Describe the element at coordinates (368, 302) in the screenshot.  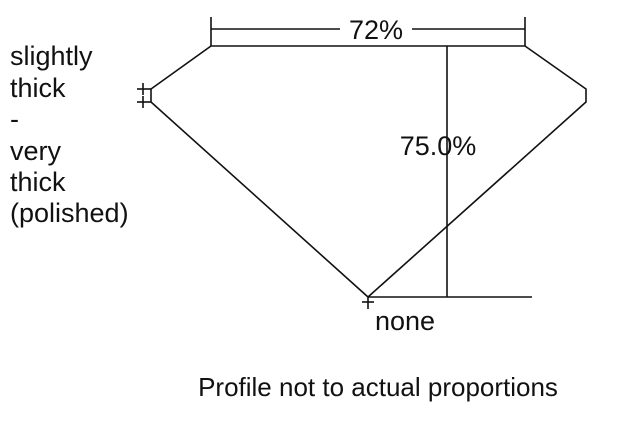
I see `culet-marker` at that location.